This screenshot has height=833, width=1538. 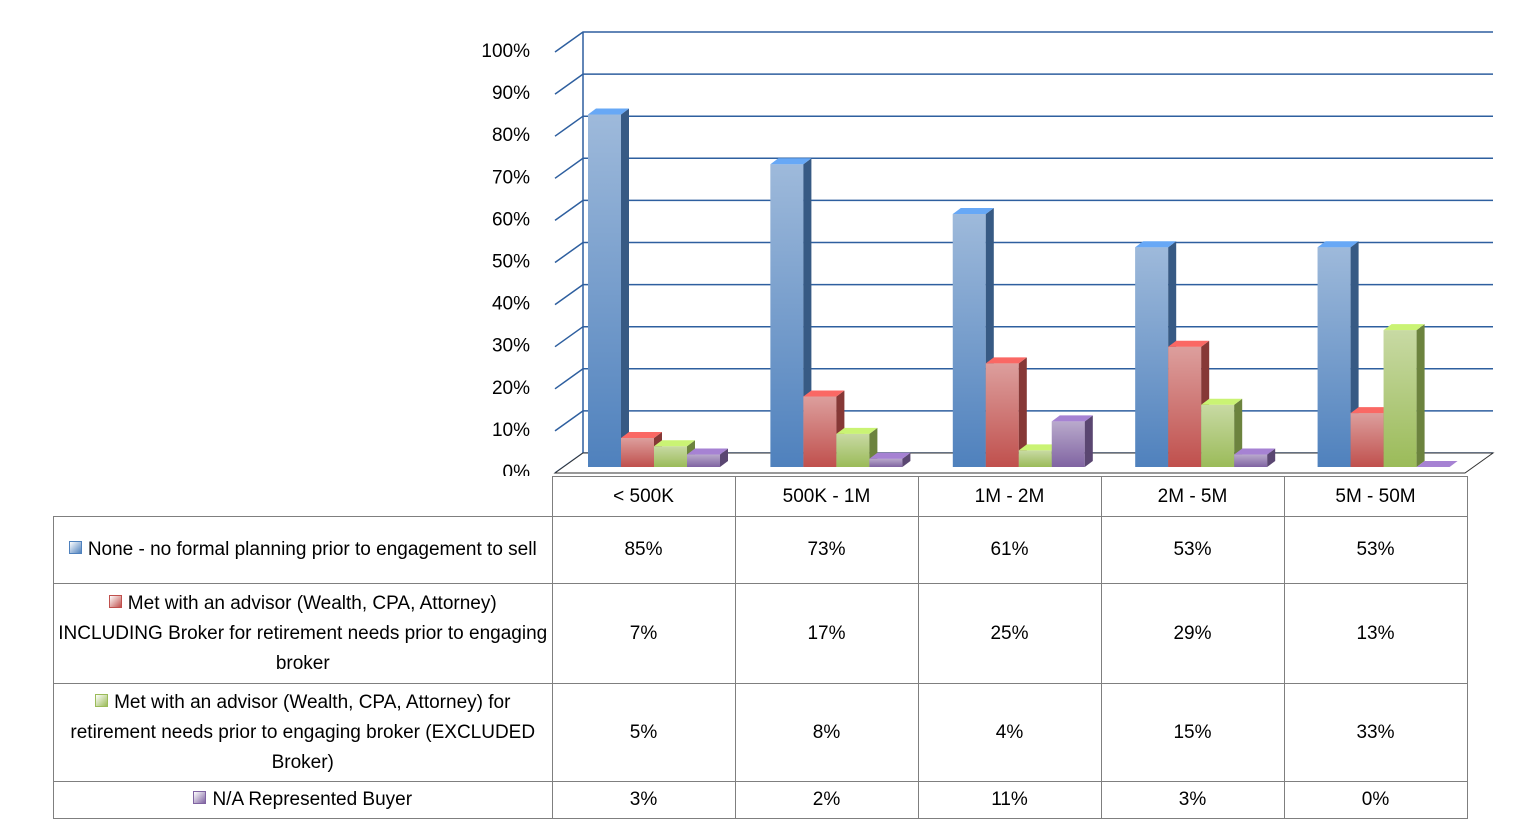 What do you see at coordinates (303, 496) in the screenshot?
I see `corner` at bounding box center [303, 496].